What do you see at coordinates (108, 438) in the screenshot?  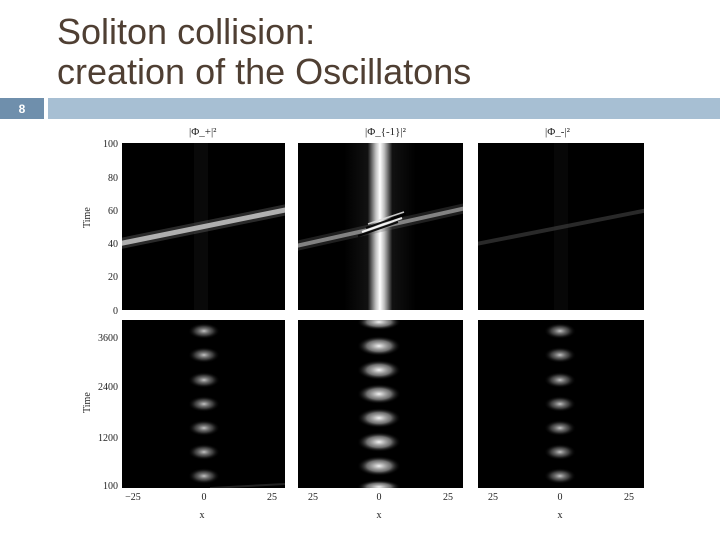 I see `ytick-bottom-1200: 1200` at bounding box center [108, 438].